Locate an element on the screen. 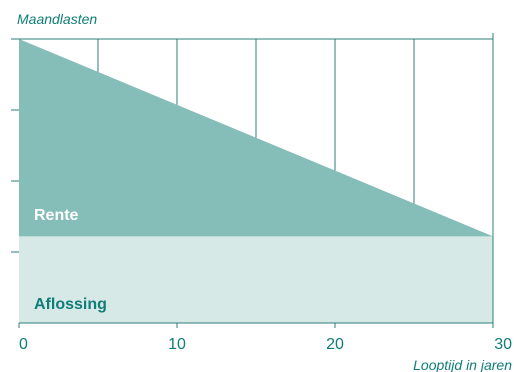 Image resolution: width=514 pixels, height=372 pixels. series-label-rente: Rente is located at coordinates (56, 215).